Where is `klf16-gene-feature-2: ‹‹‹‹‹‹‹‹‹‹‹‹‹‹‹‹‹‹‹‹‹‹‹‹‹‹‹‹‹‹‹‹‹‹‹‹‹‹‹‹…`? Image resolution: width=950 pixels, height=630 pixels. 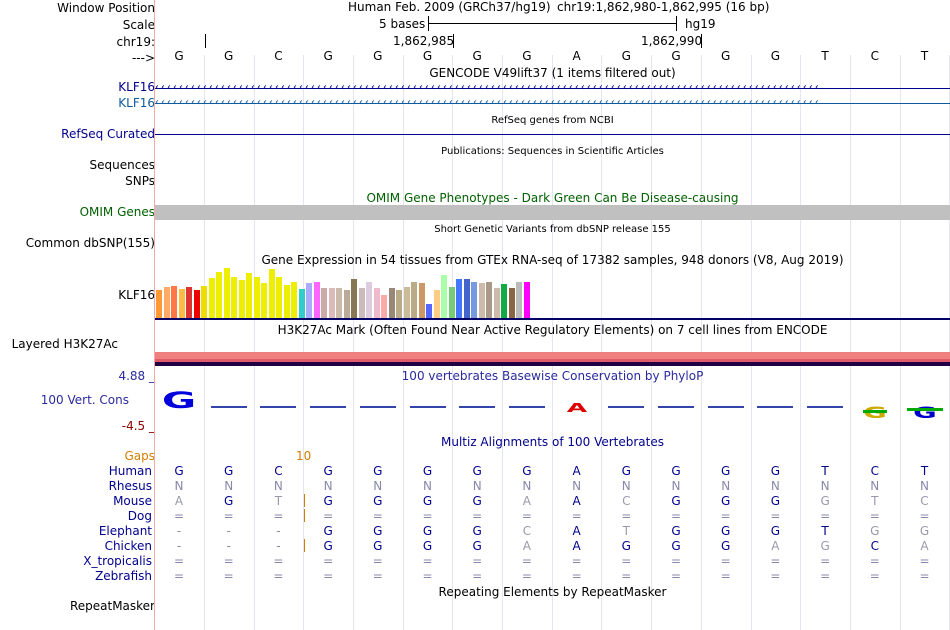 klf16-gene-feature-2: ‹‹‹‹‹‹‹‹‹‹‹‹‹‹‹‹‹‹‹‹‹‹‹‹‹‹‹‹‹‹‹‹‹‹‹‹‹‹‹‹… is located at coordinates (552, 103).